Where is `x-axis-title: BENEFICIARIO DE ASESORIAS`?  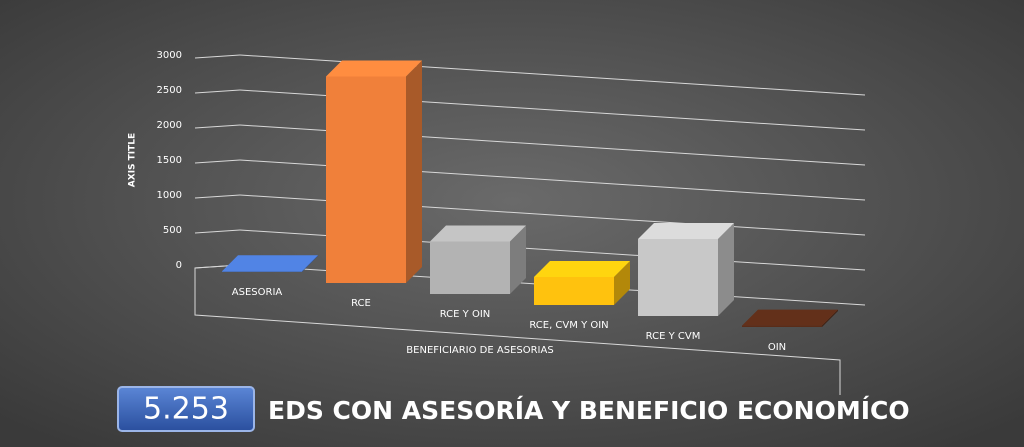
x-axis-title: BENEFICIARIO DE ASESORIAS is located at coordinates (479, 350).